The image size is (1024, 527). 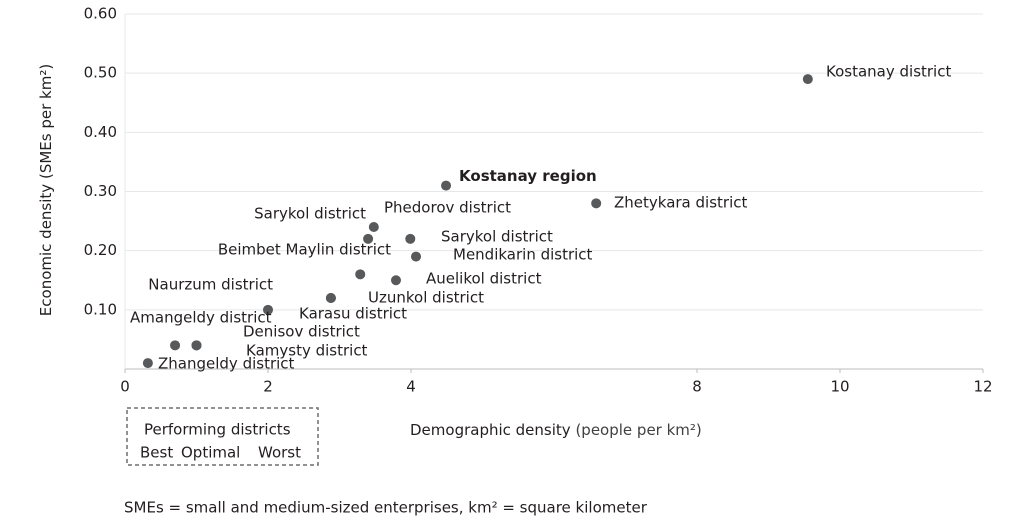 What do you see at coordinates (982, 387) in the screenshot?
I see `x-tick-label: 12` at bounding box center [982, 387].